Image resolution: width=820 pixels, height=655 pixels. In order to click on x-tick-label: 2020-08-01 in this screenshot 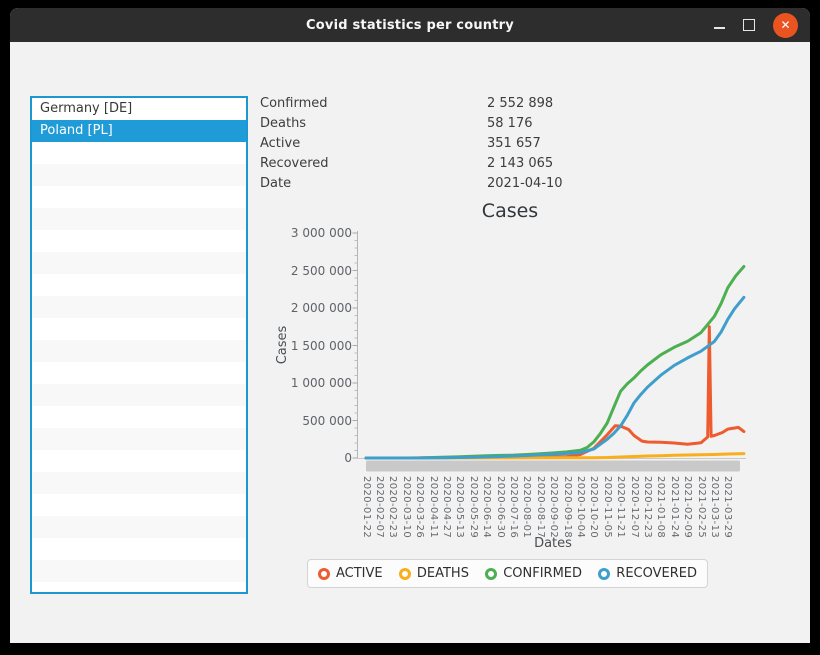, I will do `click(527, 507)`.